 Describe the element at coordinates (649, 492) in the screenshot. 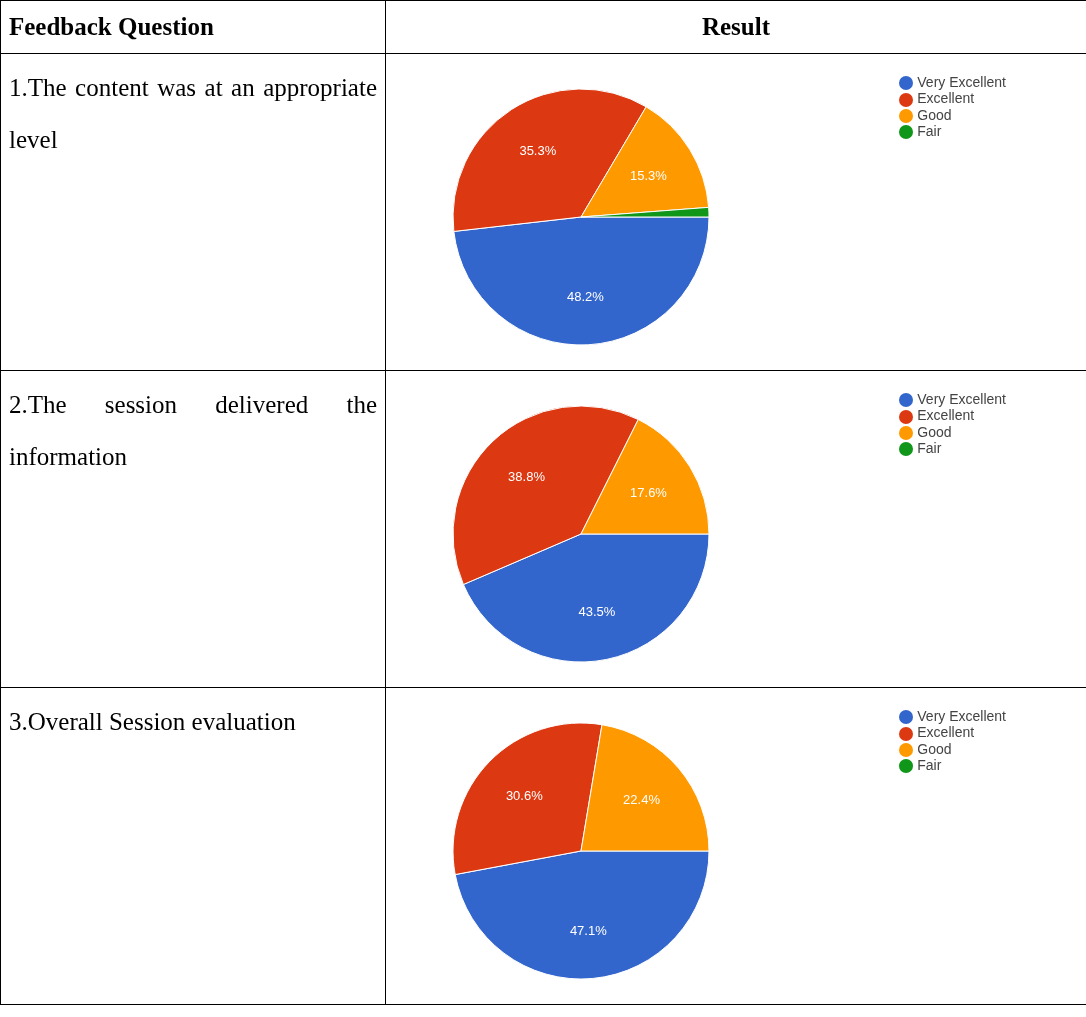

I see `data-label: 17.6%` at that location.